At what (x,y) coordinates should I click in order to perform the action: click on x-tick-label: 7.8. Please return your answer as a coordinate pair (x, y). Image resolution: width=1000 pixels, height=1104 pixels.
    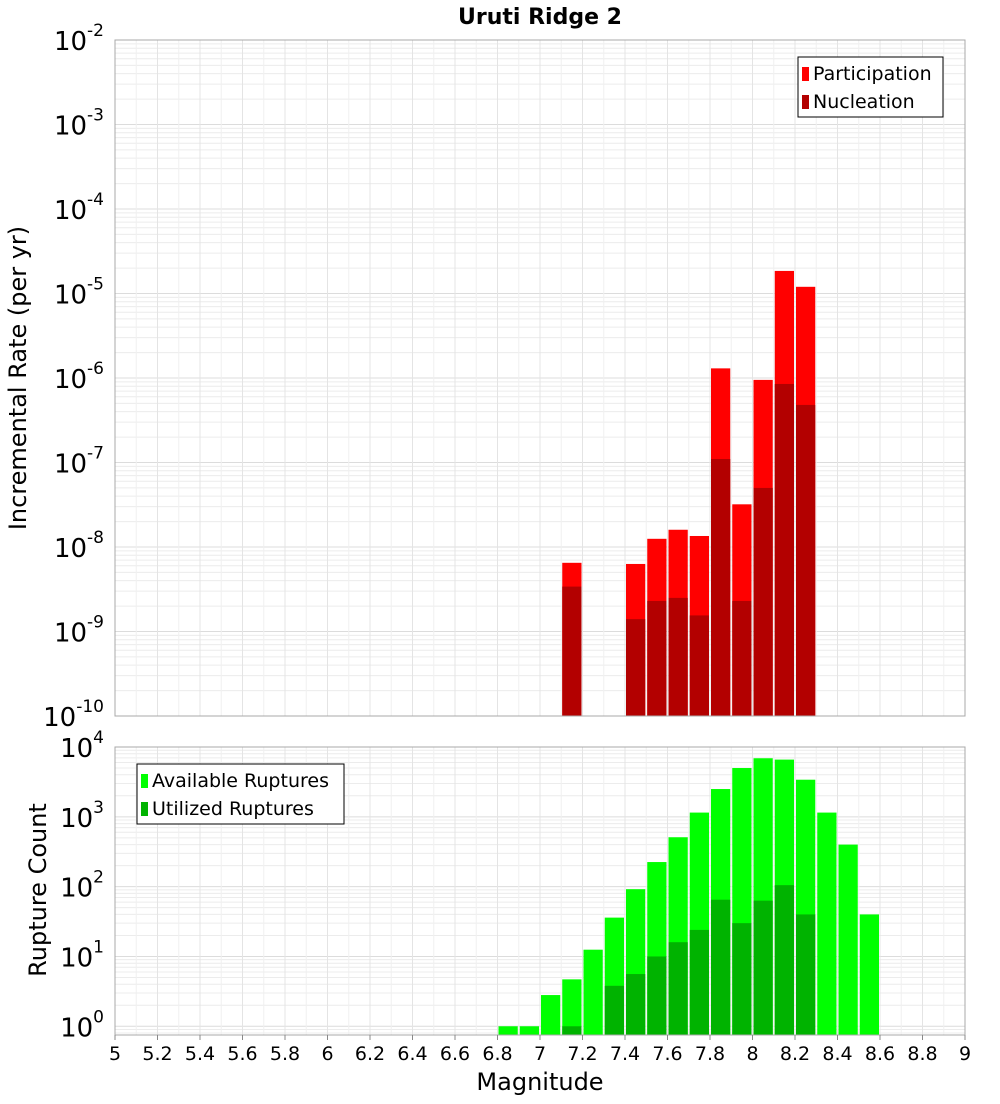
    Looking at the image, I should click on (710, 1054).